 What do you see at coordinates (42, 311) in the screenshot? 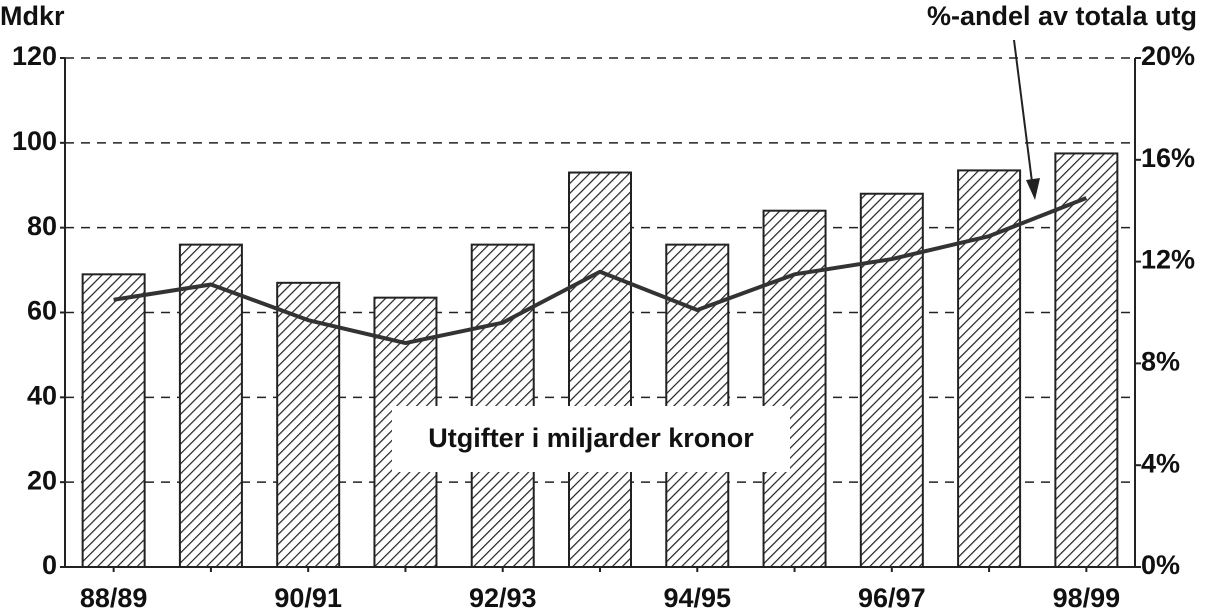
I see `y-tick-label: 60` at bounding box center [42, 311].